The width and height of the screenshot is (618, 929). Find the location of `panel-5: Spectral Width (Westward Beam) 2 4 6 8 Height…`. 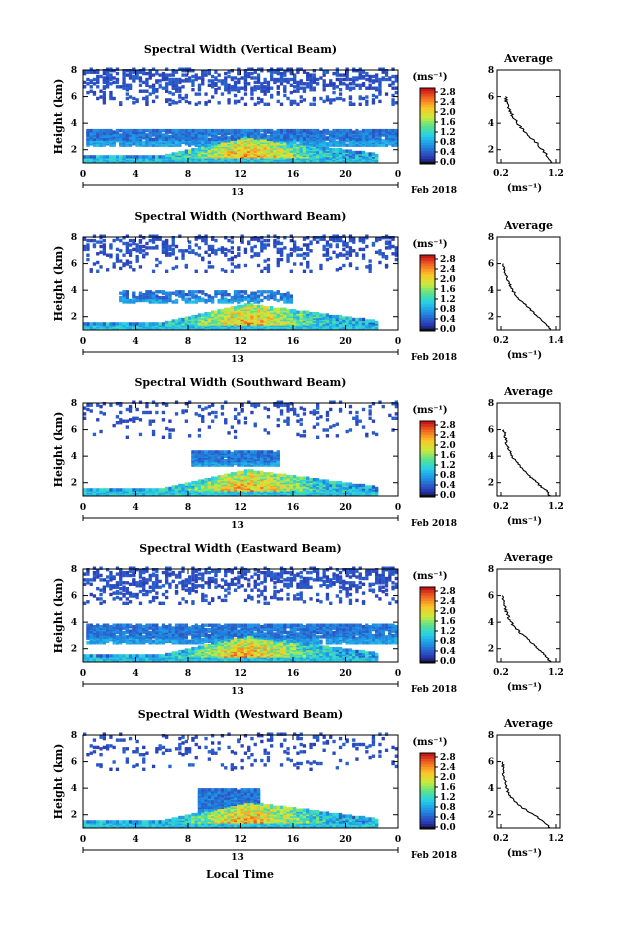

panel-5: Spectral Width (Westward Beam) 2 4 6 8 Height… is located at coordinates (308, 785).